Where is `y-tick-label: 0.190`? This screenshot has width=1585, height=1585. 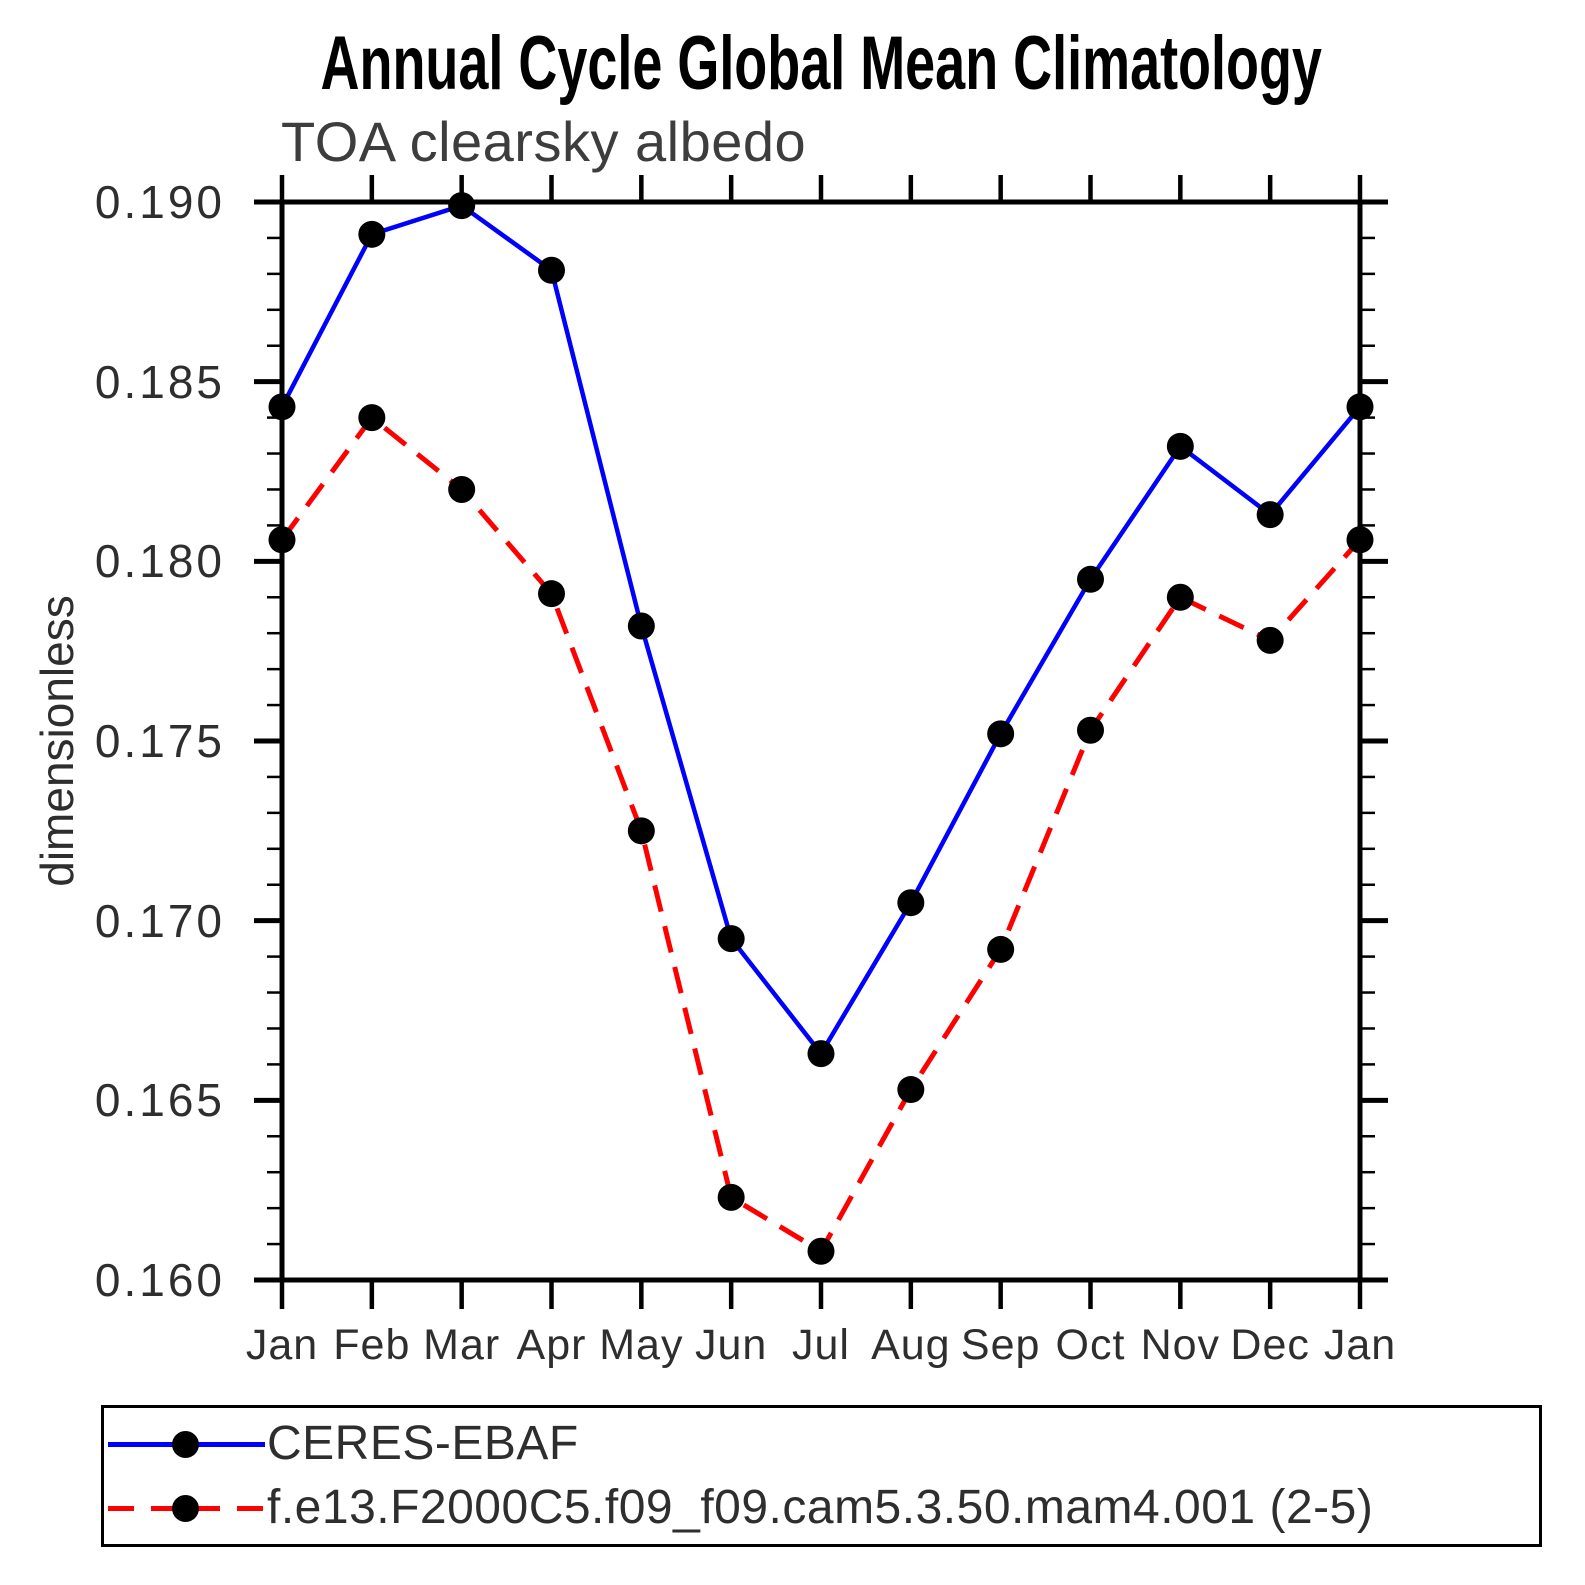
y-tick-label: 0.190 is located at coordinates (159, 202).